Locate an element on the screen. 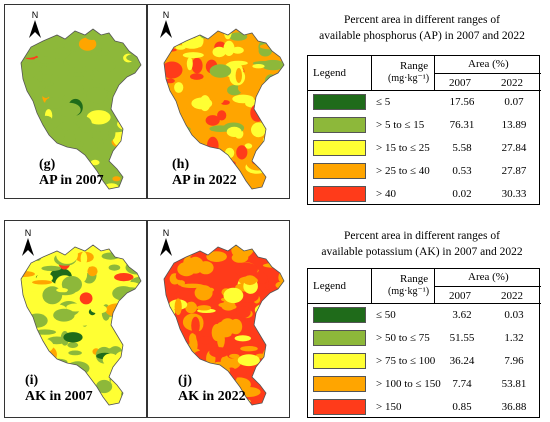 Image resolution: width=550 pixels, height=422 pixels. map-label: (g) AP in 2007 is located at coordinates (71, 173).